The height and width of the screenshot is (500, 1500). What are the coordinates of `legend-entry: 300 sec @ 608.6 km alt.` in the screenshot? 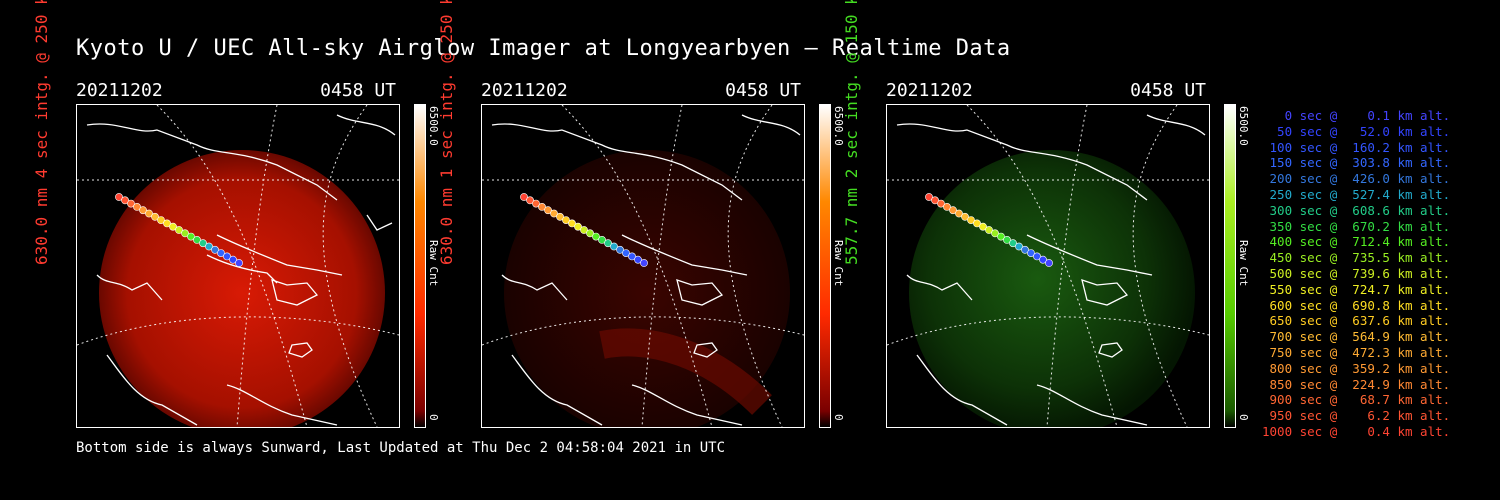 It's located at (1356, 210).